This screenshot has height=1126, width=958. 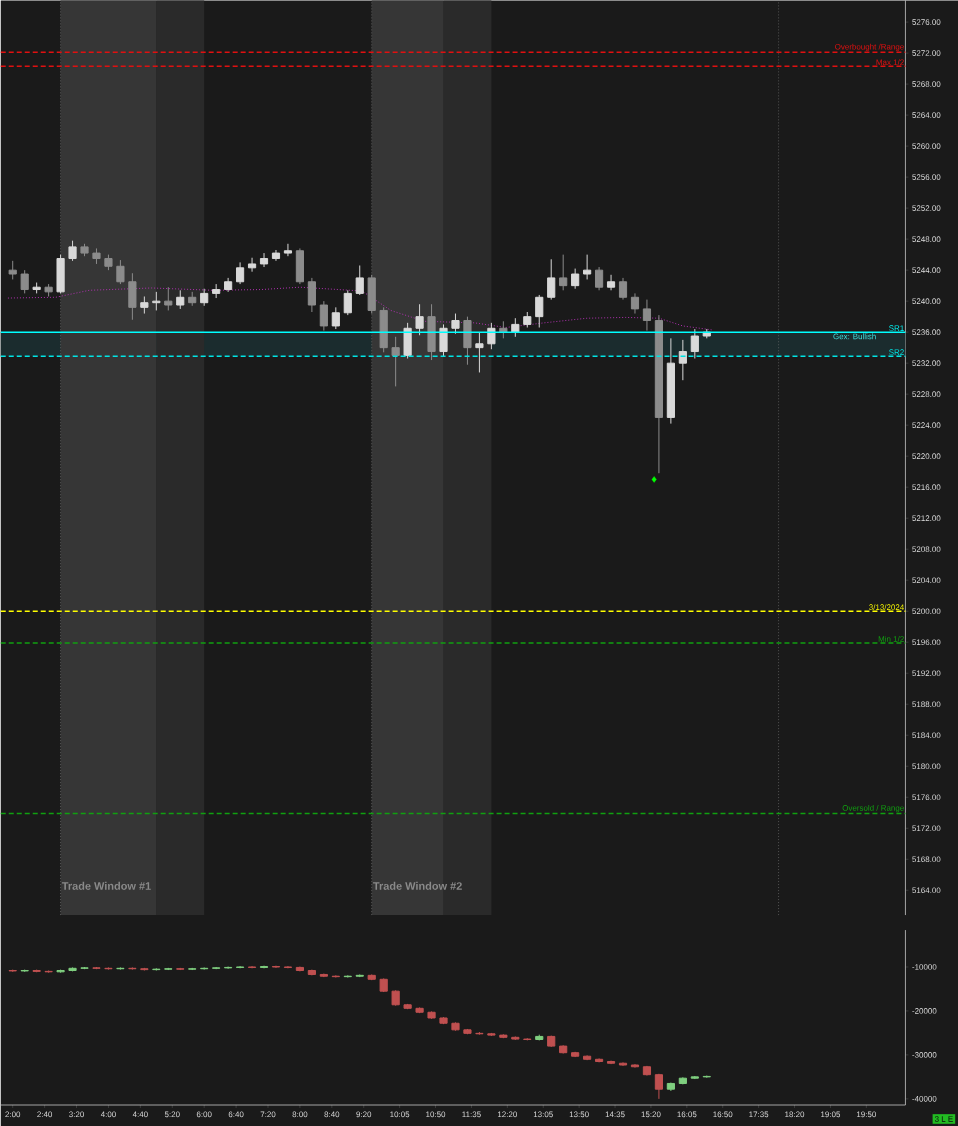 I want to click on band-label: Trade Window #2, so click(x=417, y=885).